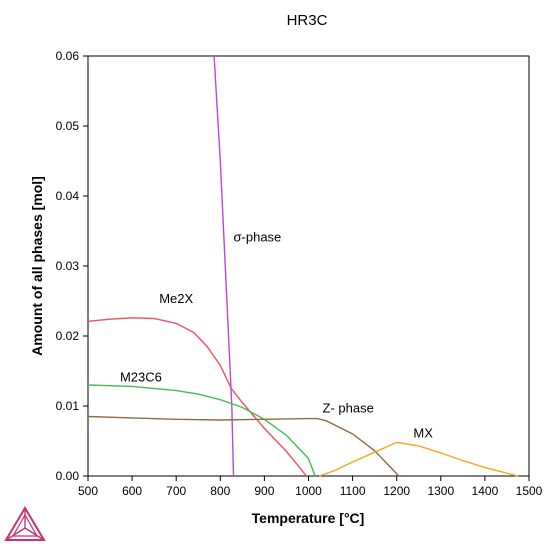 The height and width of the screenshot is (546, 550). I want to click on x-axis-title: Temperature [°C], so click(308, 518).